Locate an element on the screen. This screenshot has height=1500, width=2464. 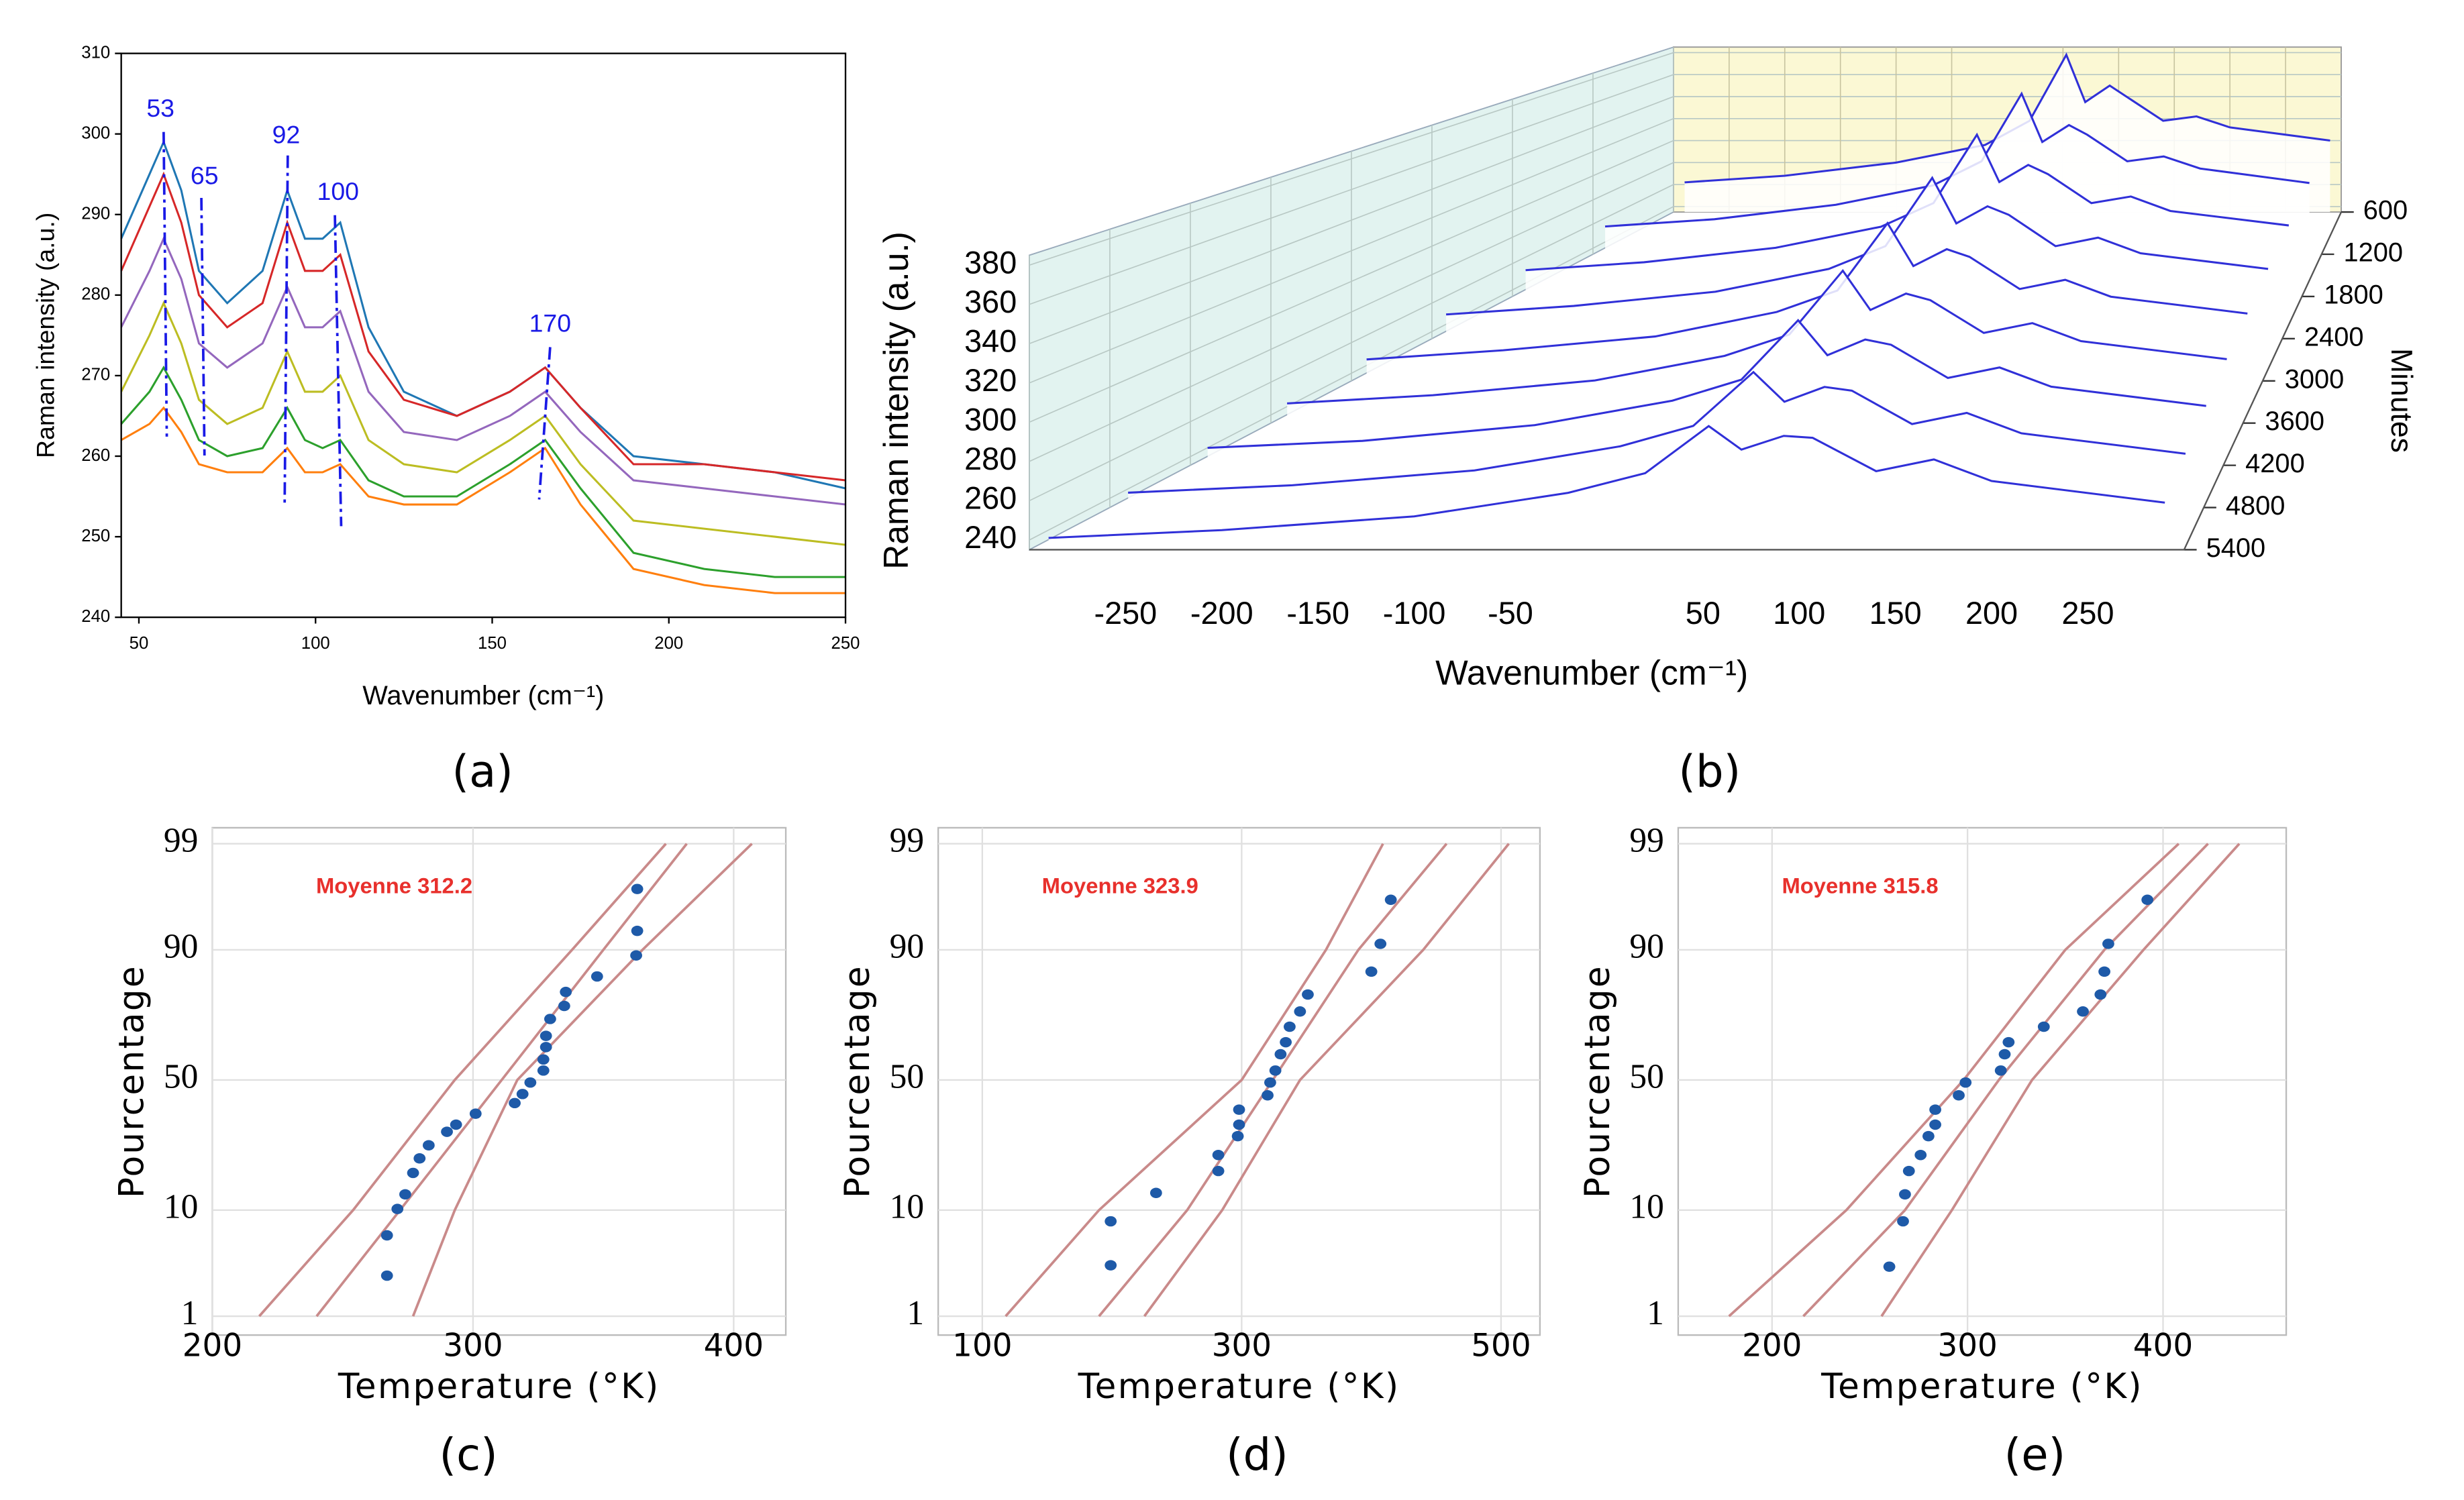
z-tick-label: 4800 is located at coordinates (2256, 506).